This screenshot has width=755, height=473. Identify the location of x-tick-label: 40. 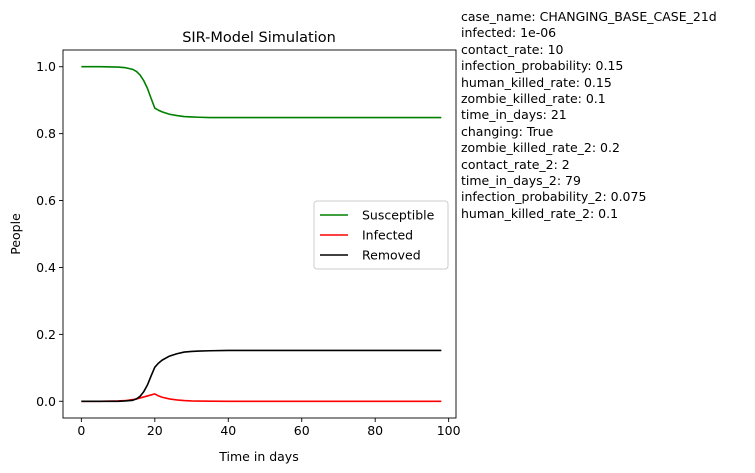
(228, 430).